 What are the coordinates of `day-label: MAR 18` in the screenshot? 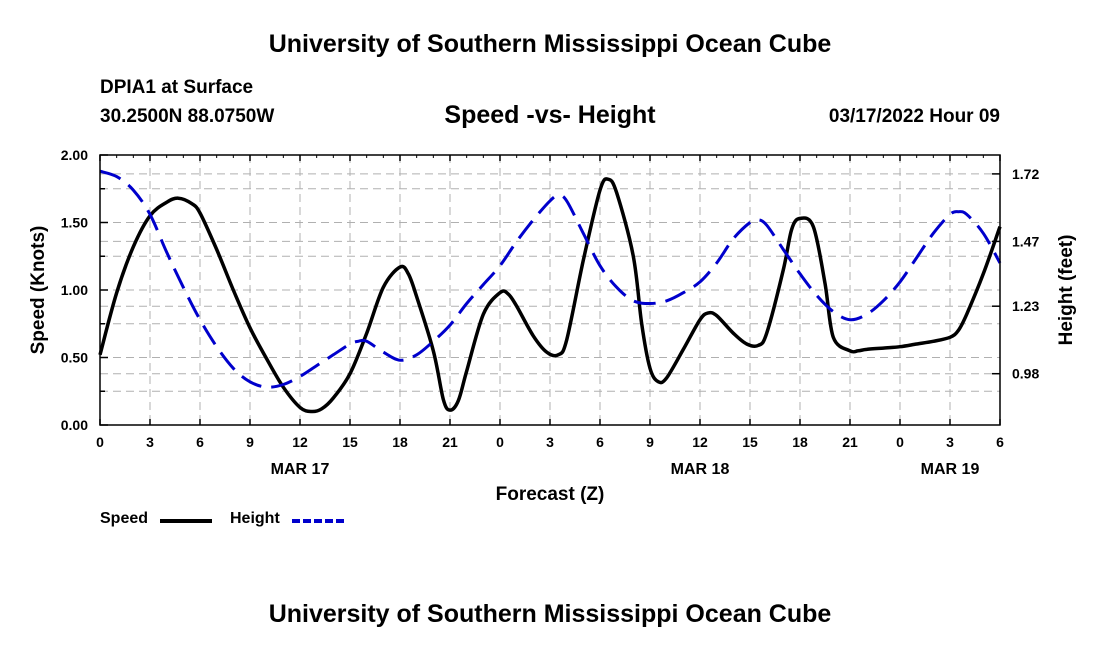 It's located at (700, 469).